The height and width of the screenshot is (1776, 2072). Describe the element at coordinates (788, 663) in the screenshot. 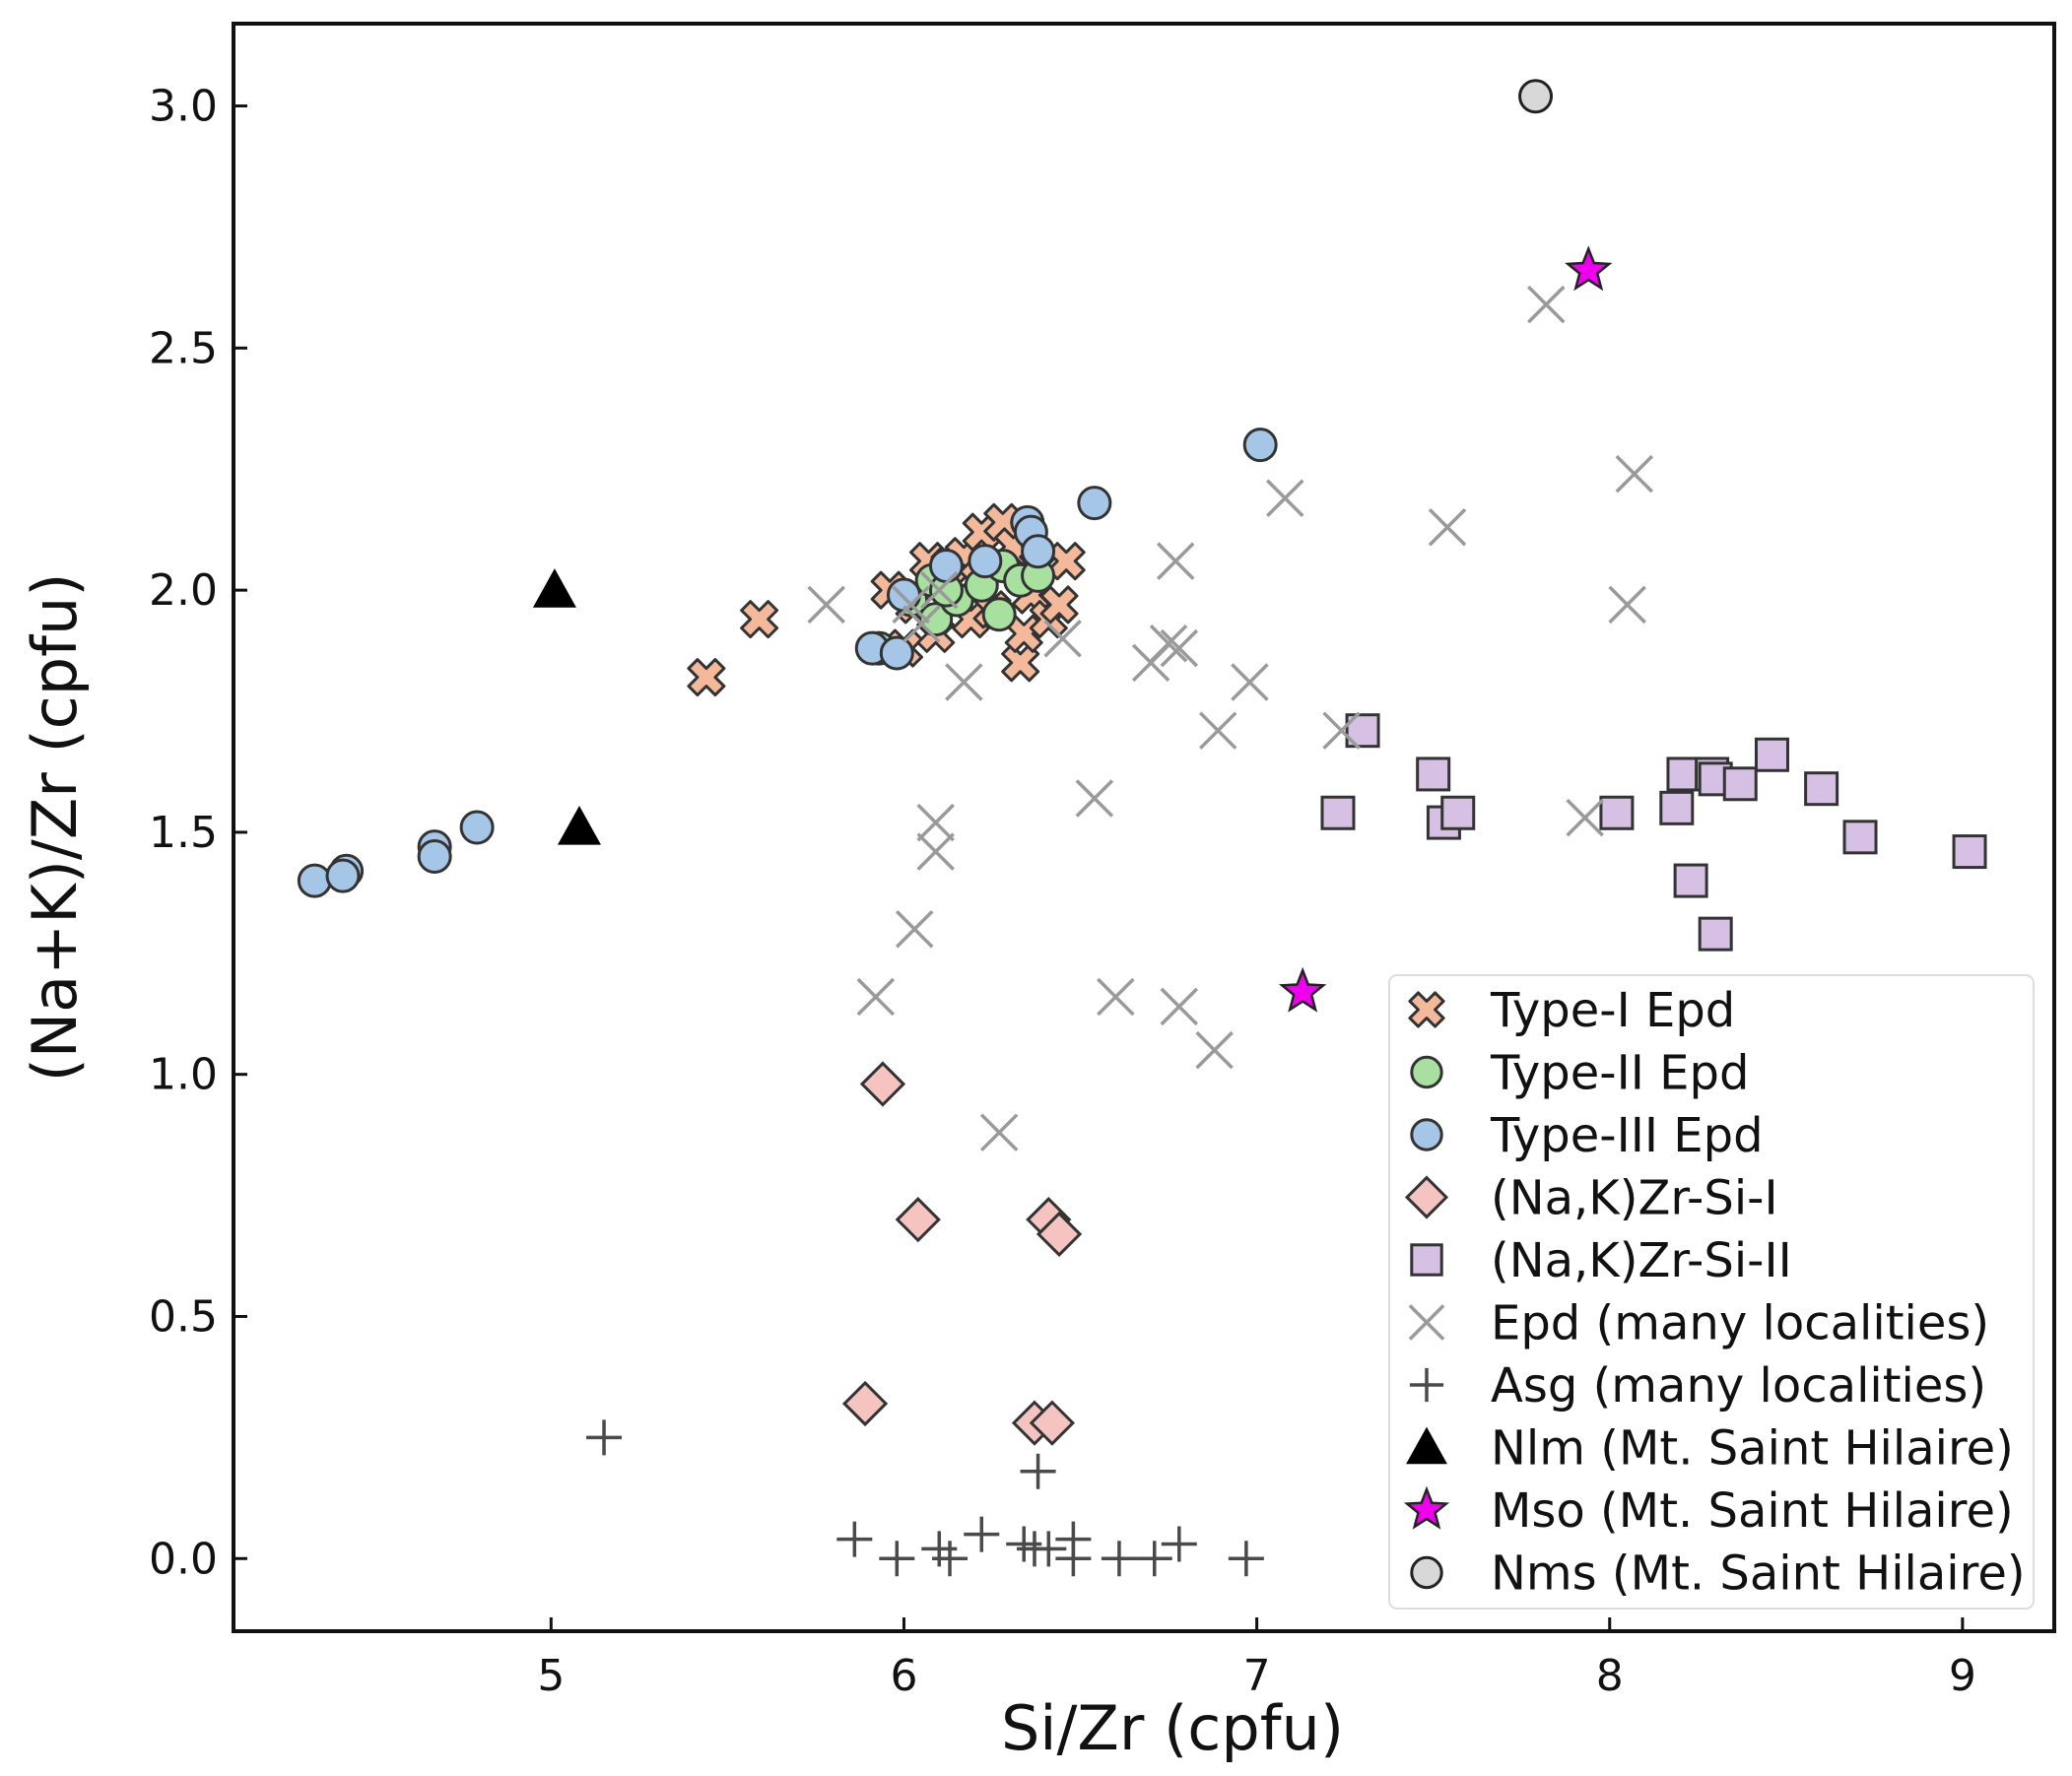

I see `series-type-iii-epd` at that location.